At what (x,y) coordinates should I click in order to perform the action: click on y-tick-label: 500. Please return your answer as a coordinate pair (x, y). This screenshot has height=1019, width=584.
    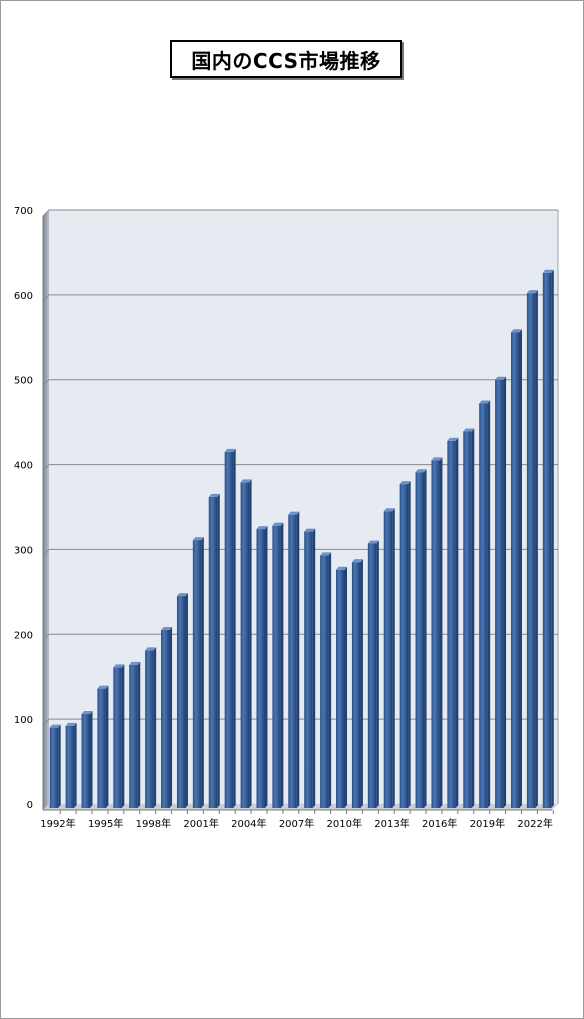
    Looking at the image, I should click on (23, 381).